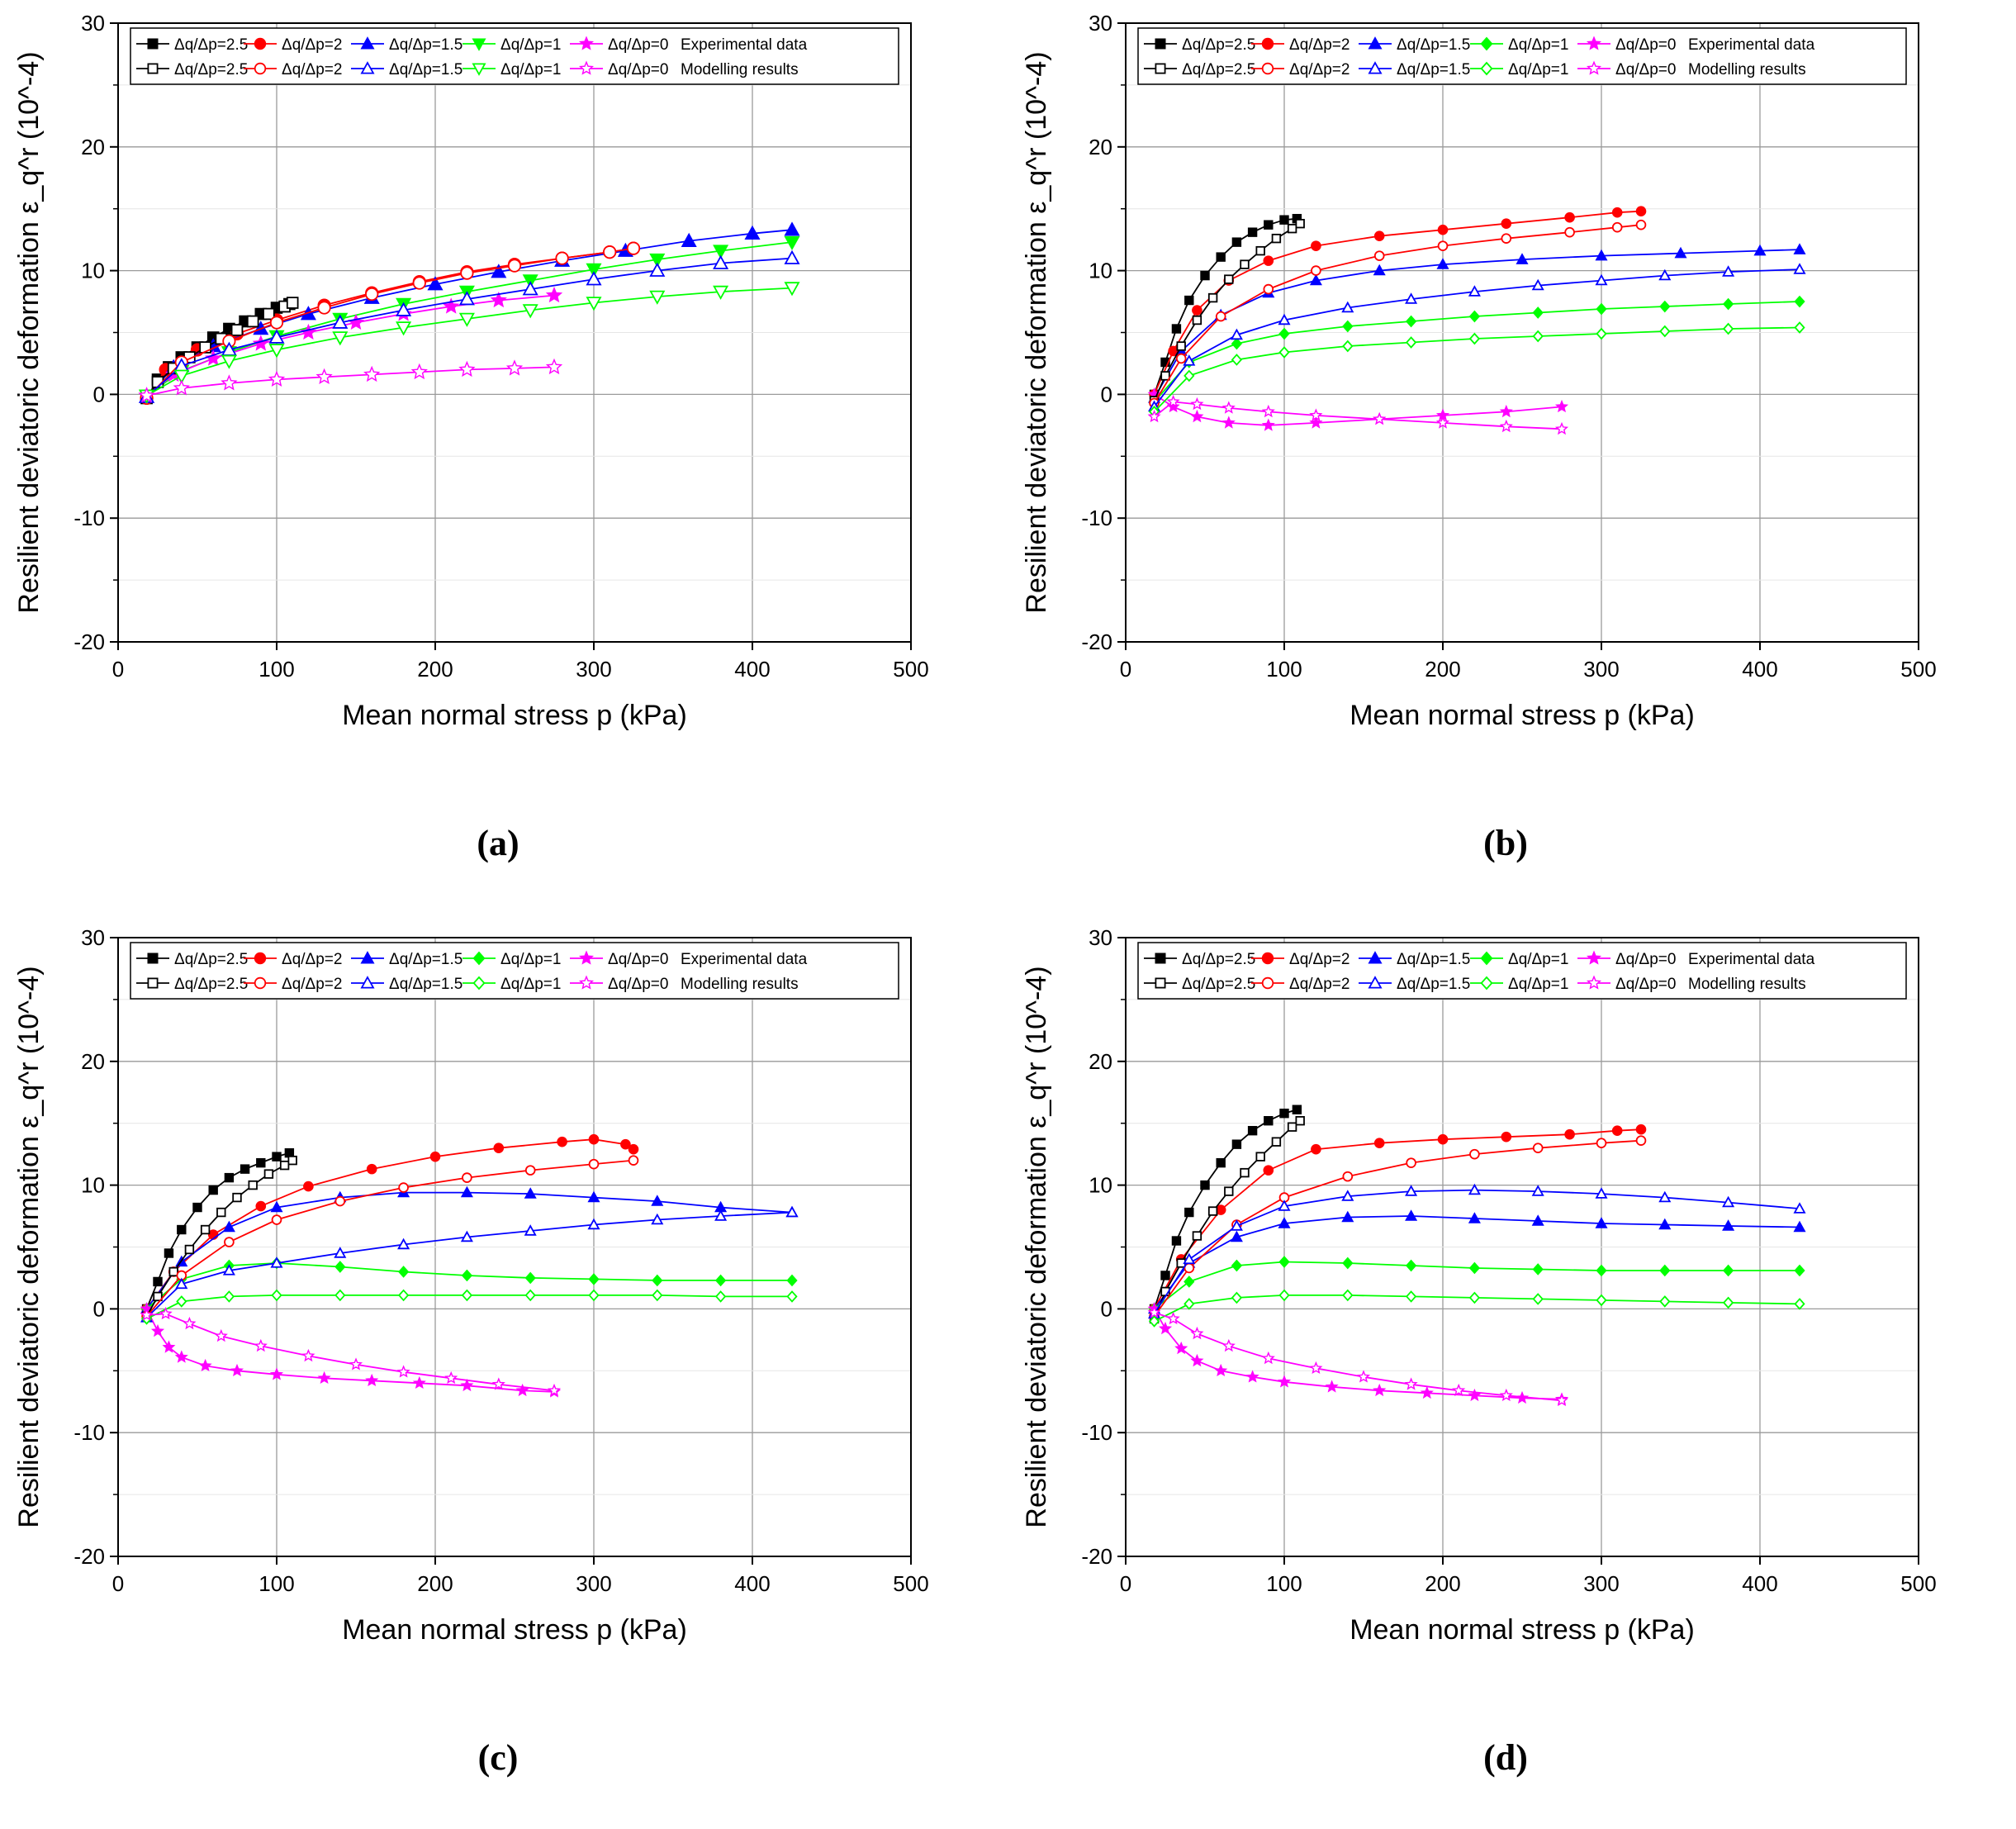 This screenshot has width=2016, height=1829. I want to click on grid, so click(1523, 333).